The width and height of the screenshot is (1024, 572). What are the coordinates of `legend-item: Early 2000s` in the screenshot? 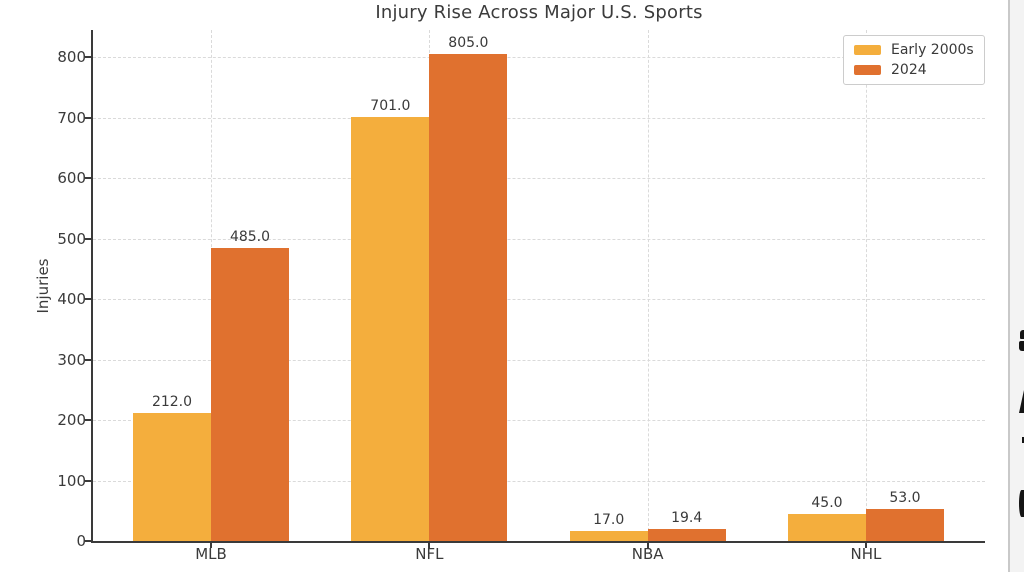 It's located at (914, 50).